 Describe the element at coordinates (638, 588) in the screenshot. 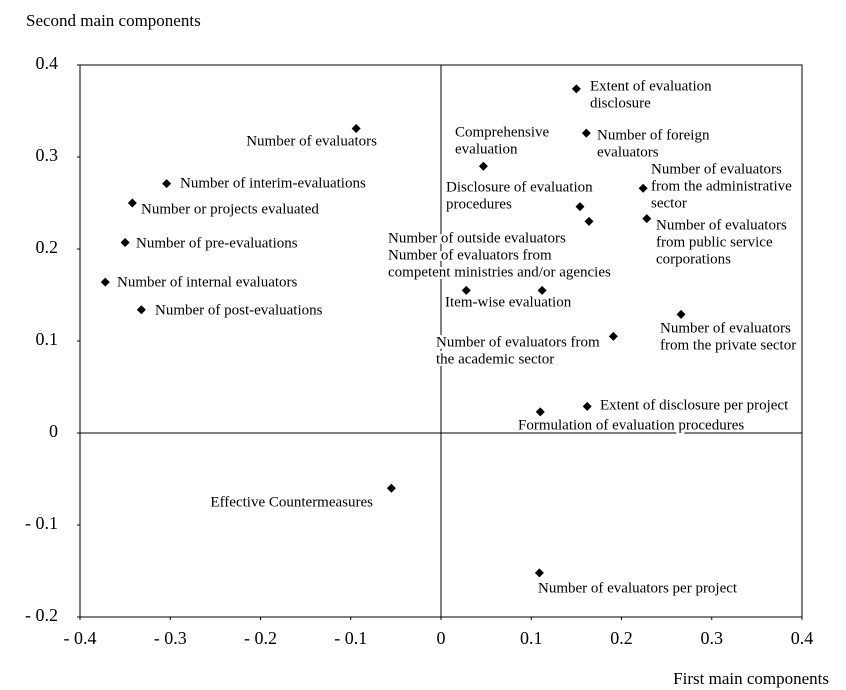

I see `point-label: Number of evaluators per project` at that location.